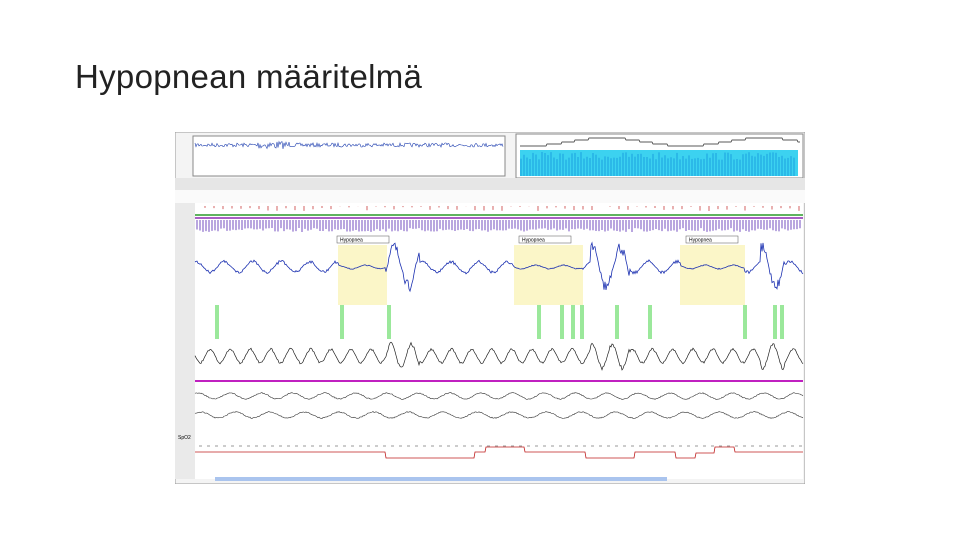 The image size is (960, 540). Describe the element at coordinates (184, 438) in the screenshot. I see `channel-label: SpO2` at that location.